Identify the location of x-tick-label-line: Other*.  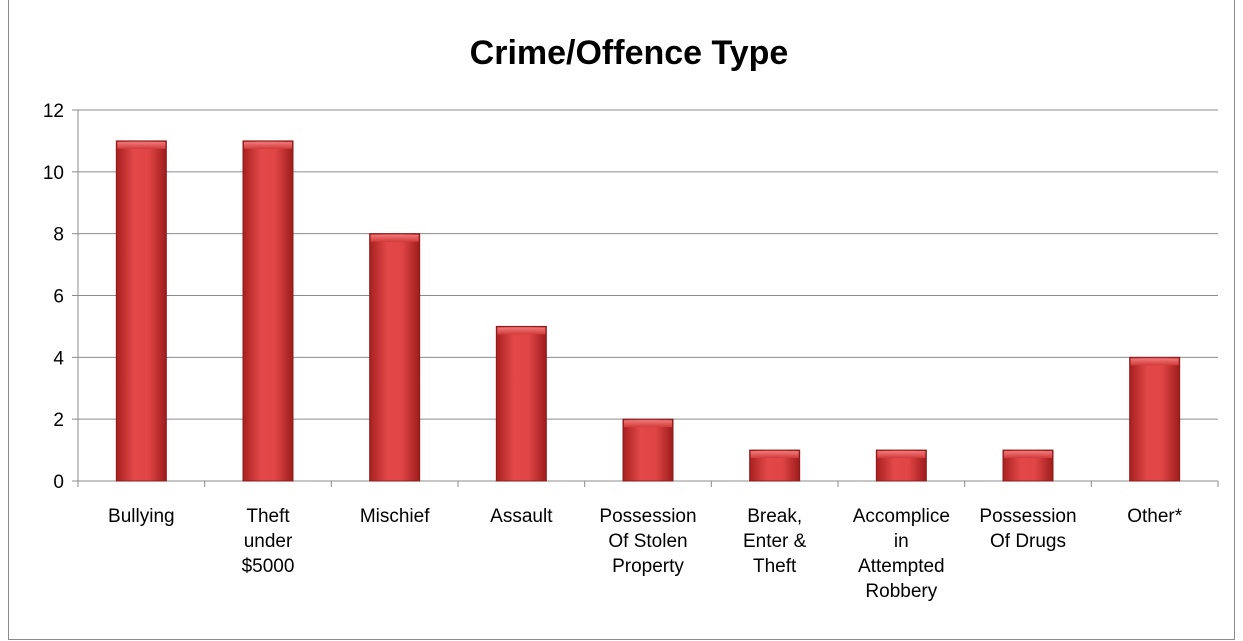
(1155, 516).